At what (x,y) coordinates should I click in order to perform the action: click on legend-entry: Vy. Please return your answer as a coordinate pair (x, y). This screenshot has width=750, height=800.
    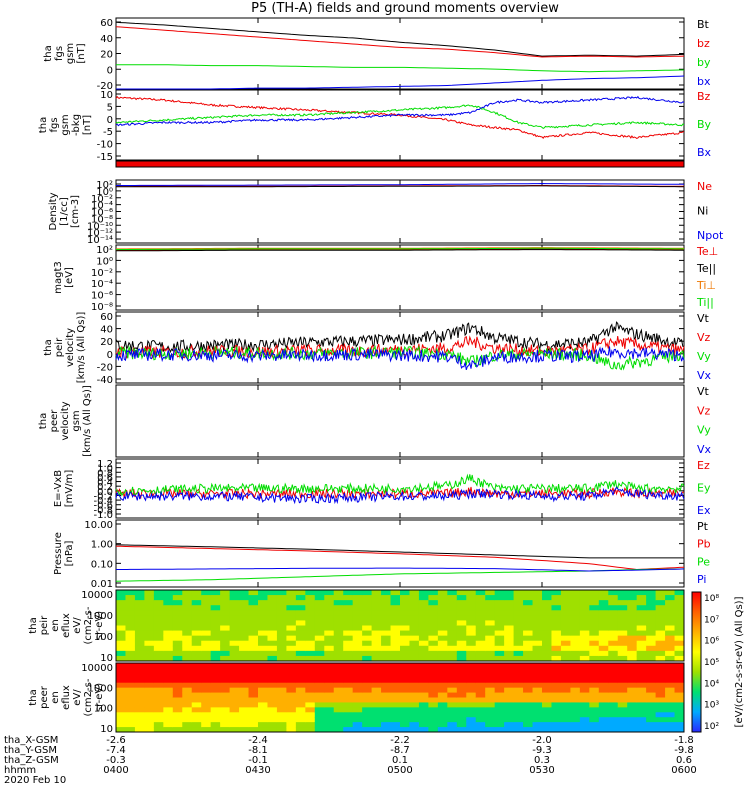
    Looking at the image, I should click on (704, 430).